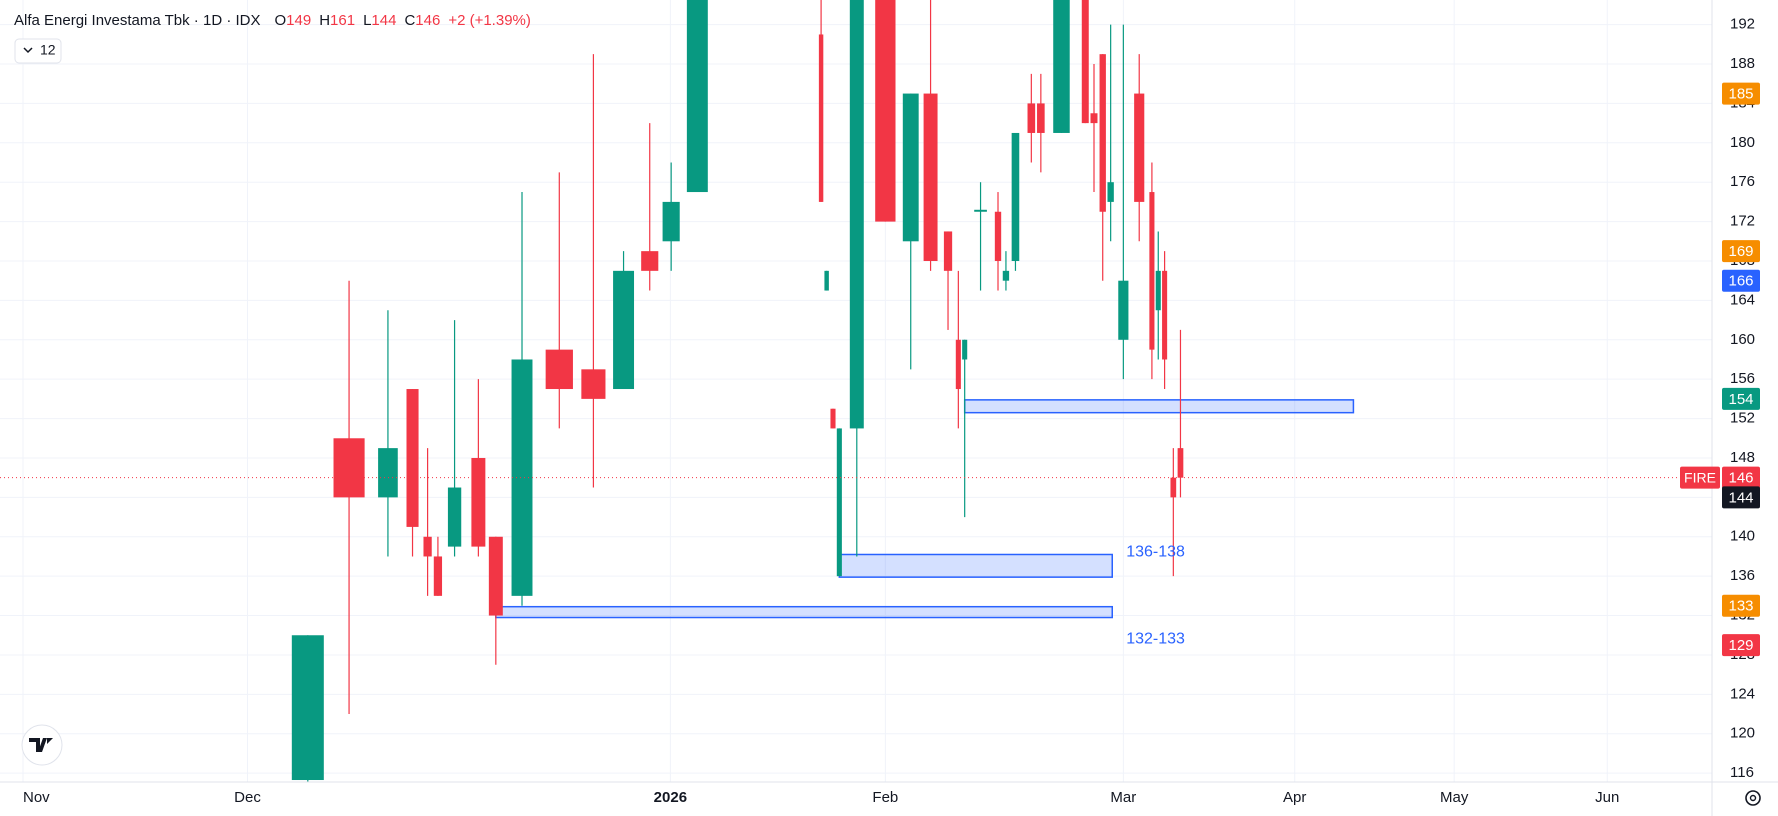  What do you see at coordinates (1742, 378) in the screenshot?
I see `y-tick-label: 156` at bounding box center [1742, 378].